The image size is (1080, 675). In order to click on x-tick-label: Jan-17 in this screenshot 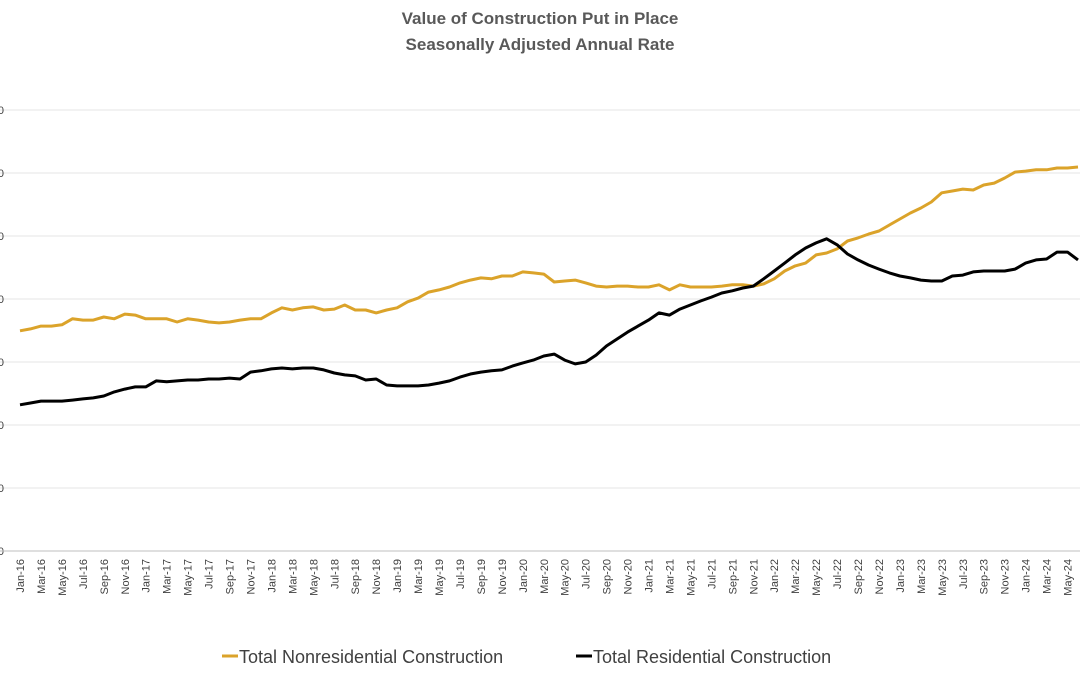, I will do `click(147, 576)`.